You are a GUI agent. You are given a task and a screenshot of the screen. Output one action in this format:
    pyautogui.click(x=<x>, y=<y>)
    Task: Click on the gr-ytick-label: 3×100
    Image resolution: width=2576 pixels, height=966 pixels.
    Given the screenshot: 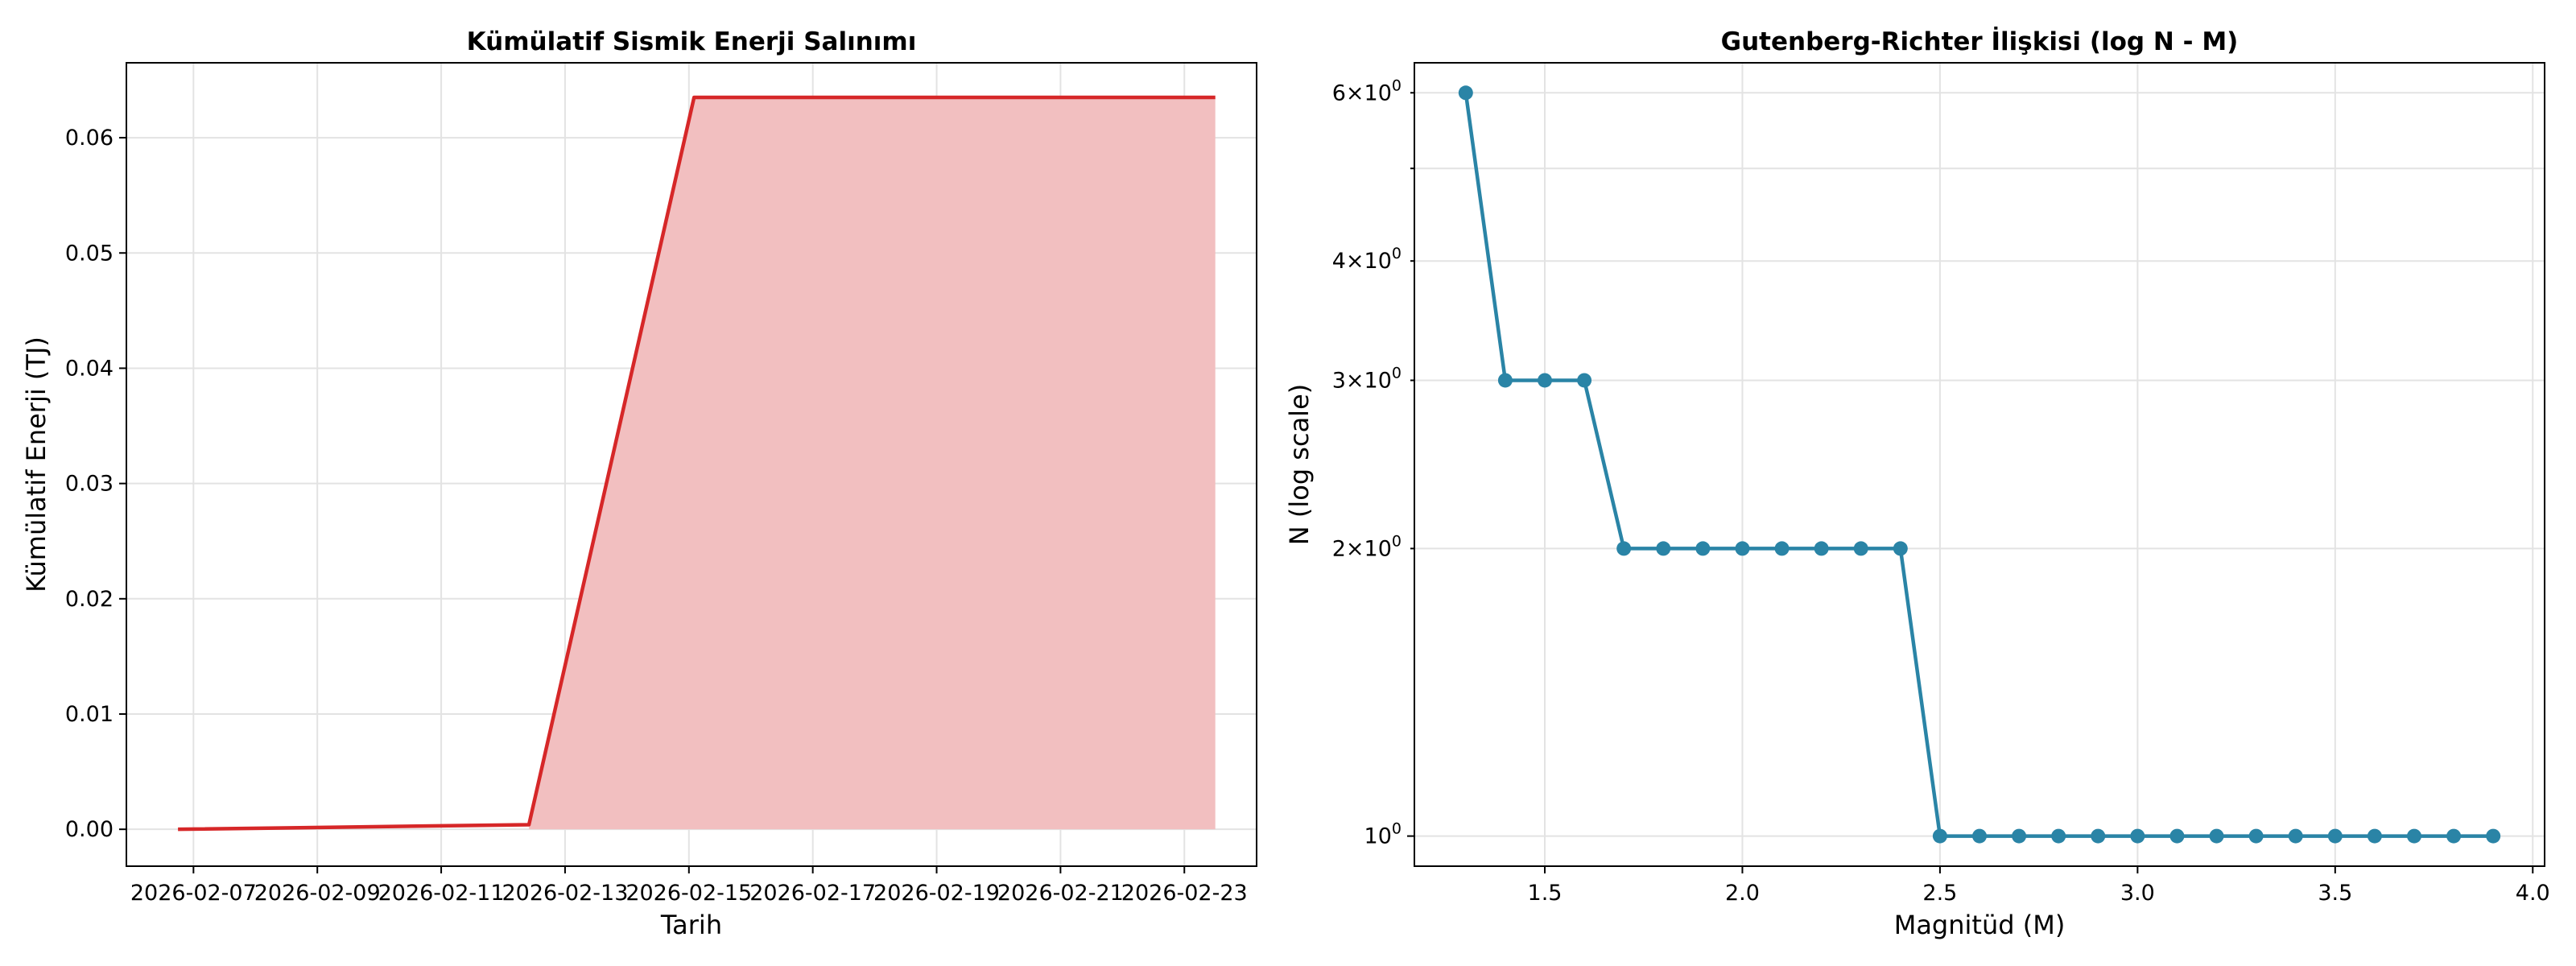 What is the action you would take?
    pyautogui.click(x=1367, y=378)
    